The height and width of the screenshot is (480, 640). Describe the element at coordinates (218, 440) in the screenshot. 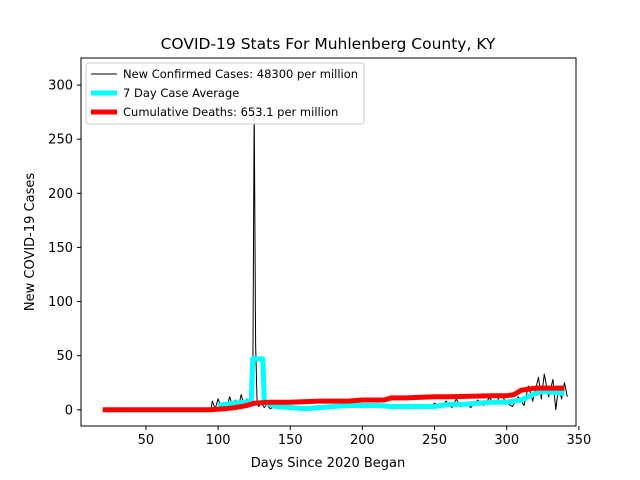

I see `x-tick-label: 100` at that location.